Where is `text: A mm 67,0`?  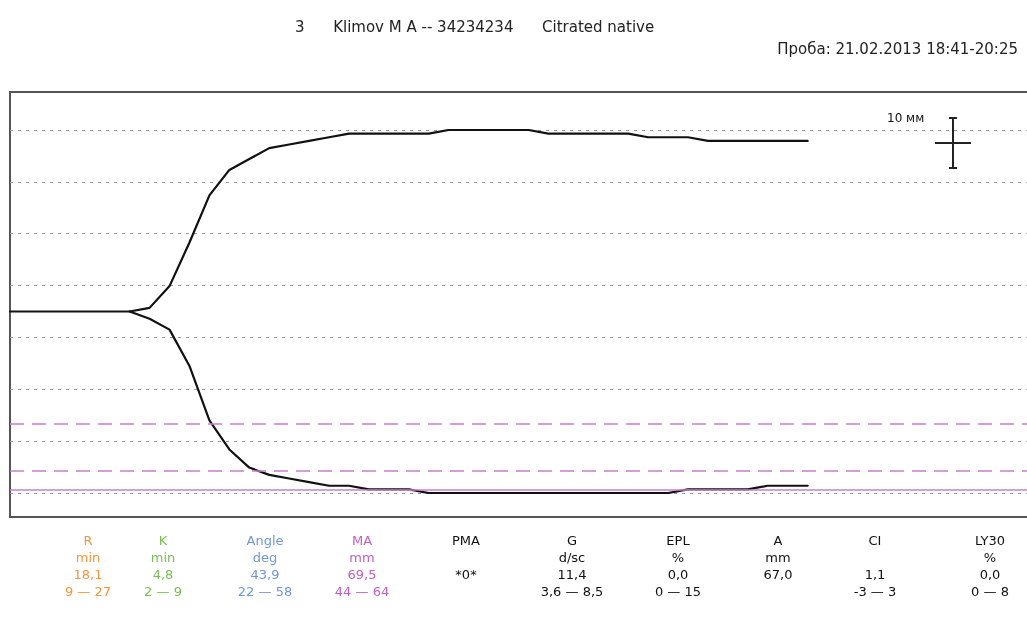
text: A mm 67,0 is located at coordinates (778, 557).